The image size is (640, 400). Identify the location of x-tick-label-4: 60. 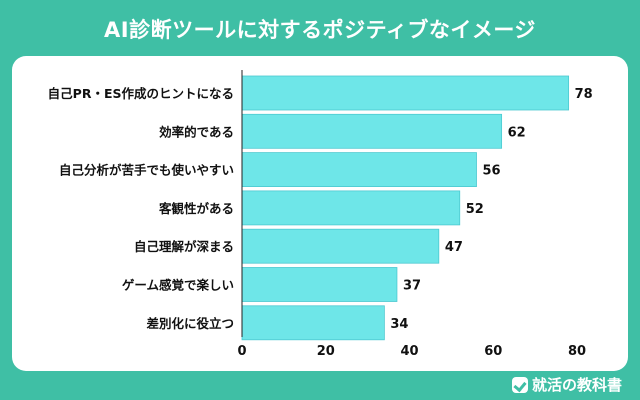
(493, 351).